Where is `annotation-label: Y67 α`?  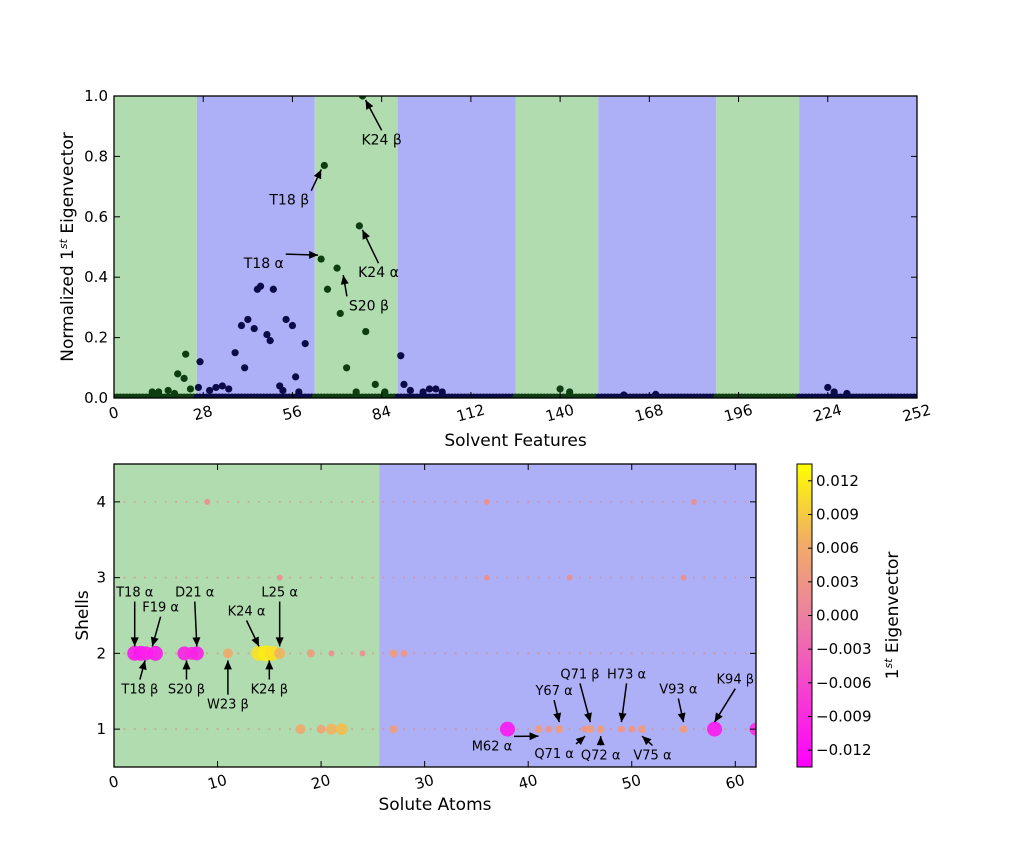
annotation-label: Y67 α is located at coordinates (553, 691).